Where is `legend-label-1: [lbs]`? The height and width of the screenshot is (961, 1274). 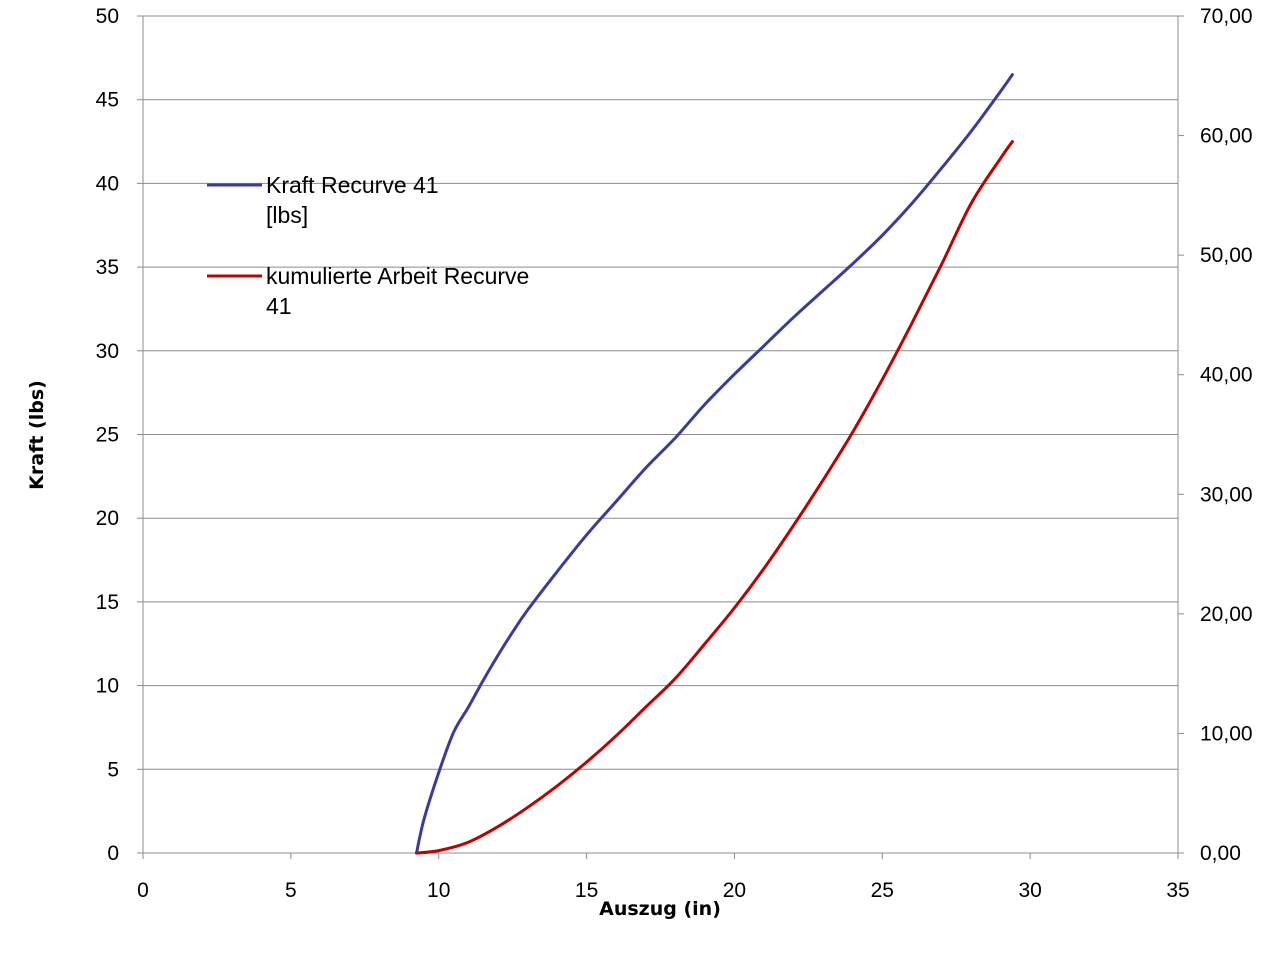
legend-label-1: [lbs] is located at coordinates (287, 215).